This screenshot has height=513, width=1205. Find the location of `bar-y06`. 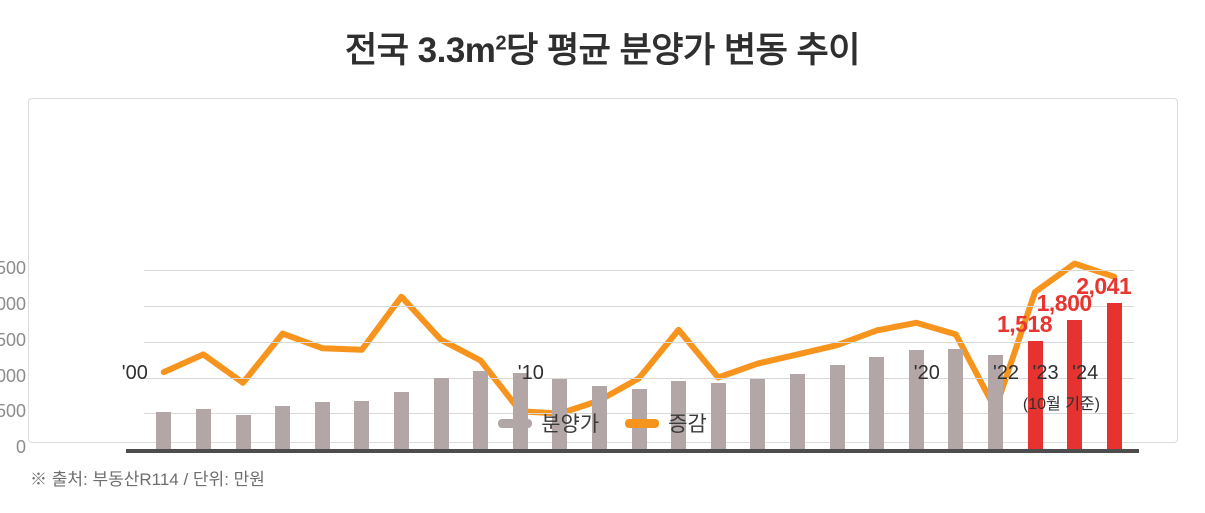

bar-y06 is located at coordinates (401, 420).